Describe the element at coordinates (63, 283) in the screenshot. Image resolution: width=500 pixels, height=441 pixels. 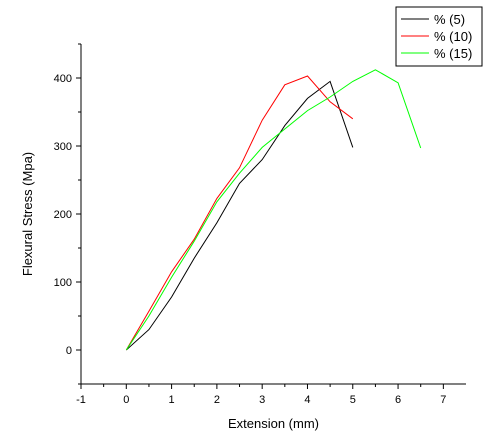
I see `y-tick-label: 100` at that location.